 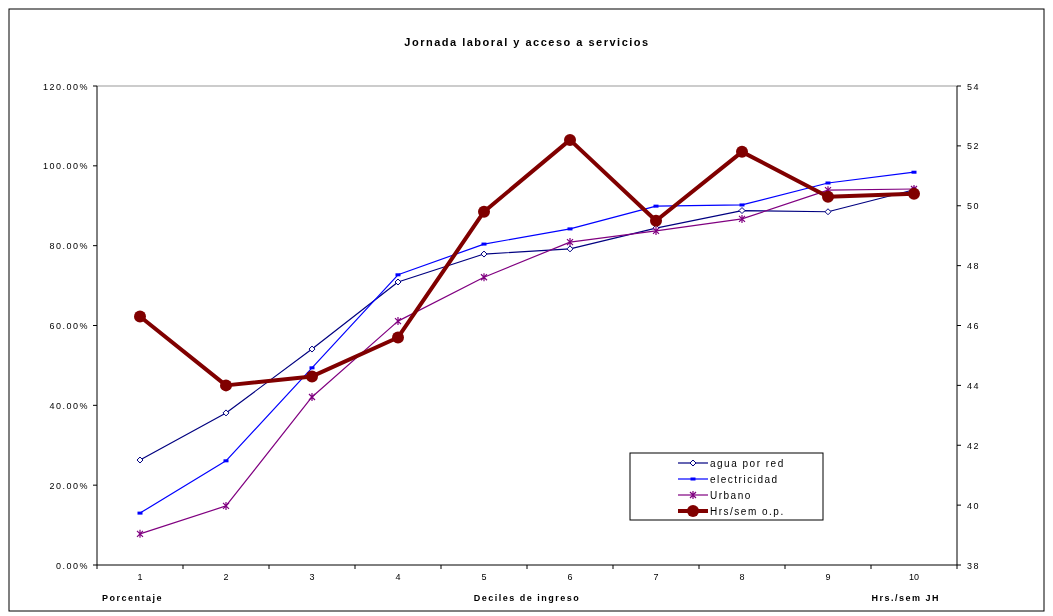 I want to click on legend-label: Urbano, so click(x=731, y=495).